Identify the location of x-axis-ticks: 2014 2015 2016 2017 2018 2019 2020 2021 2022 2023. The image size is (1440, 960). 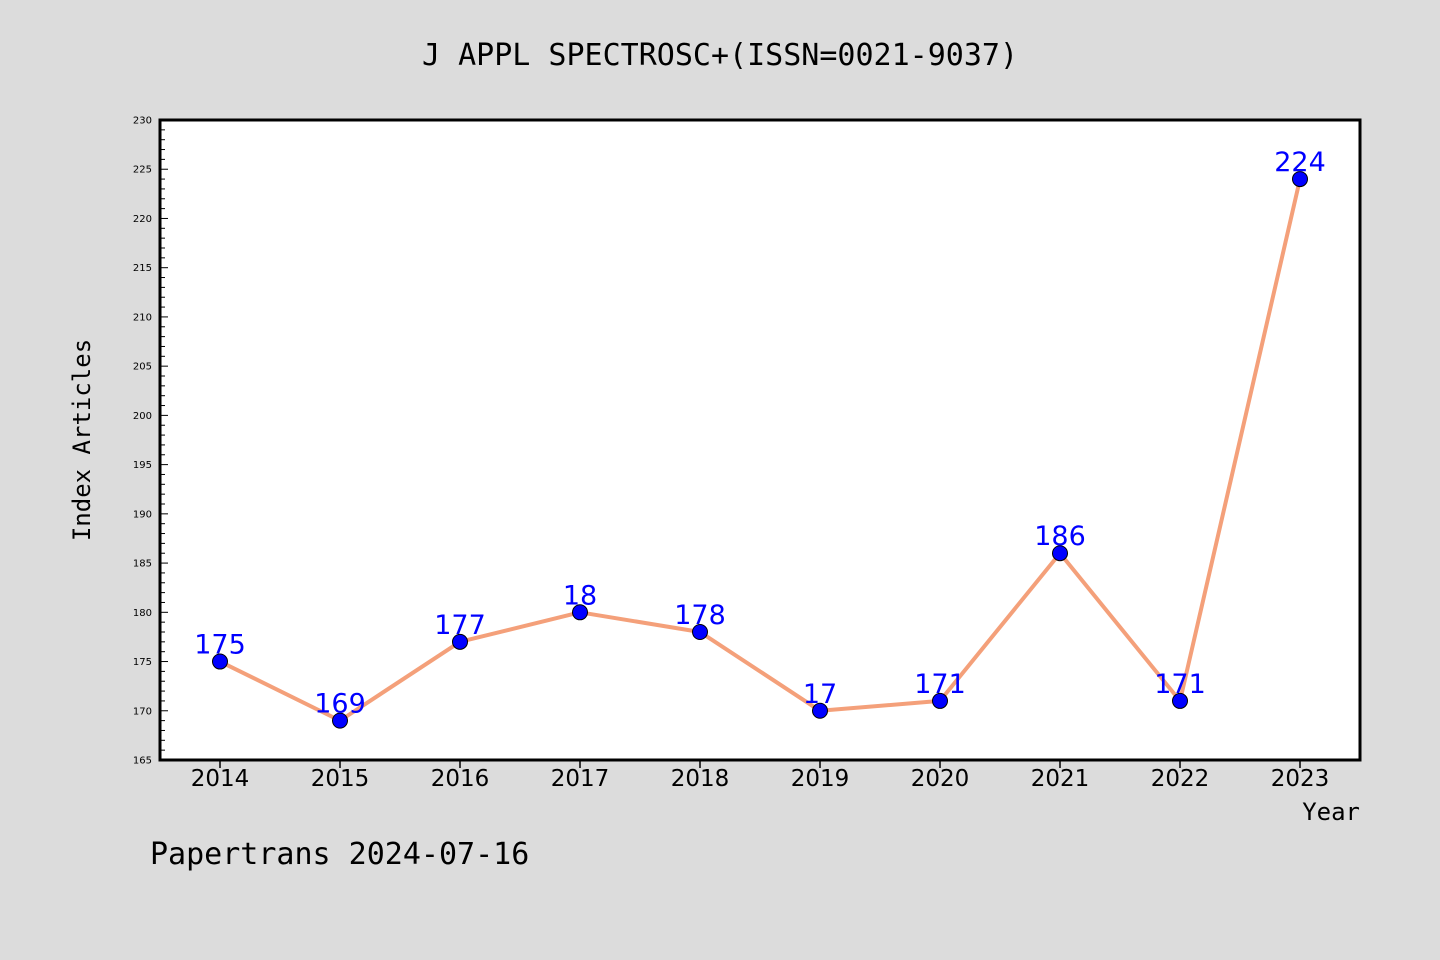
(760, 776).